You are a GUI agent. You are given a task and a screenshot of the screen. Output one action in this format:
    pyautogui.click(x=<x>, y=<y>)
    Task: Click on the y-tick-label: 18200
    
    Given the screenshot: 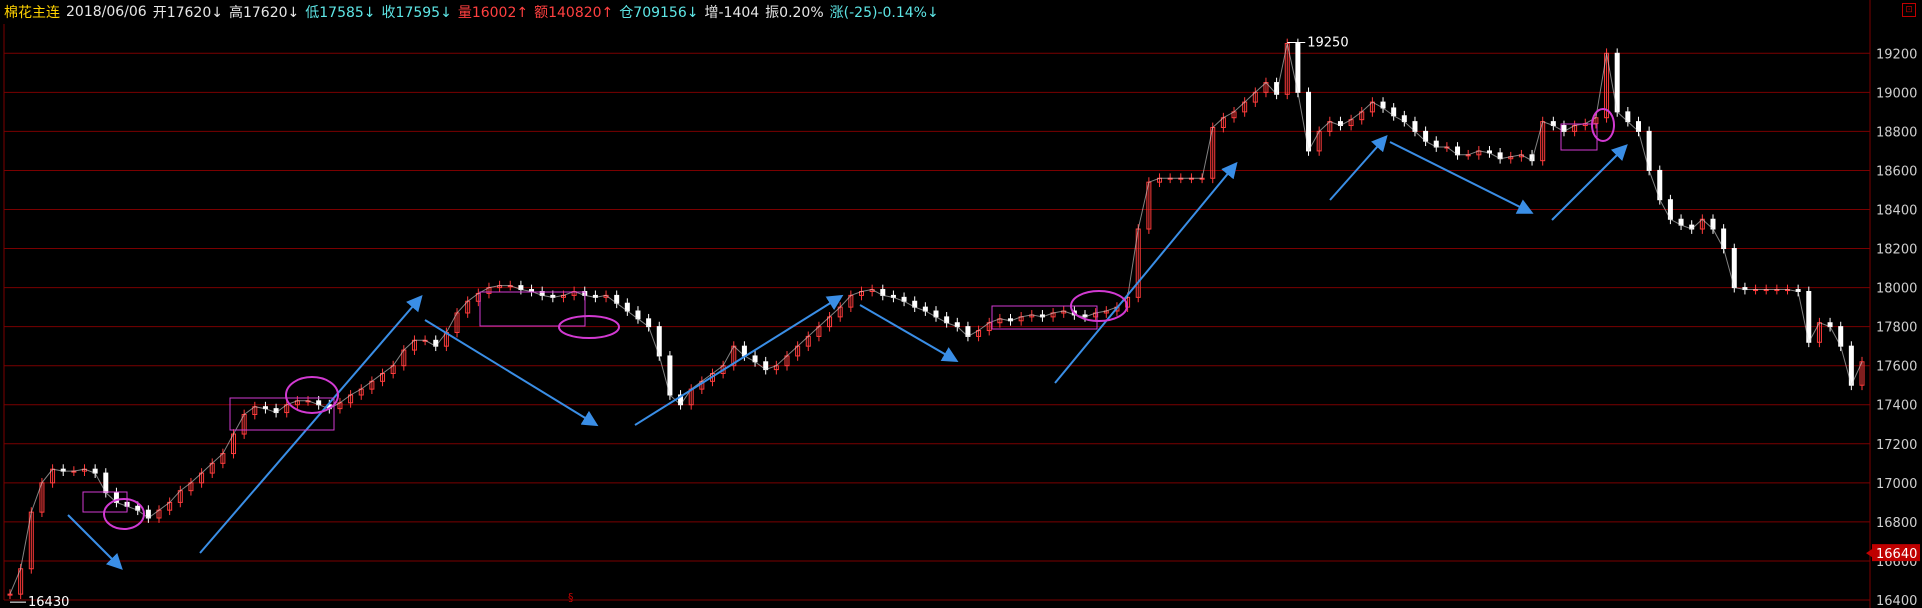 What is the action you would take?
    pyautogui.click(x=1896, y=250)
    